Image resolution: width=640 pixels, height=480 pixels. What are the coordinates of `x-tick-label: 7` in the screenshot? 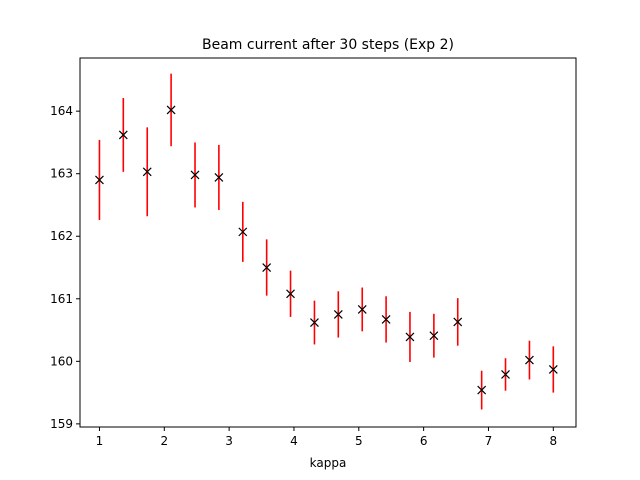 It's located at (489, 441).